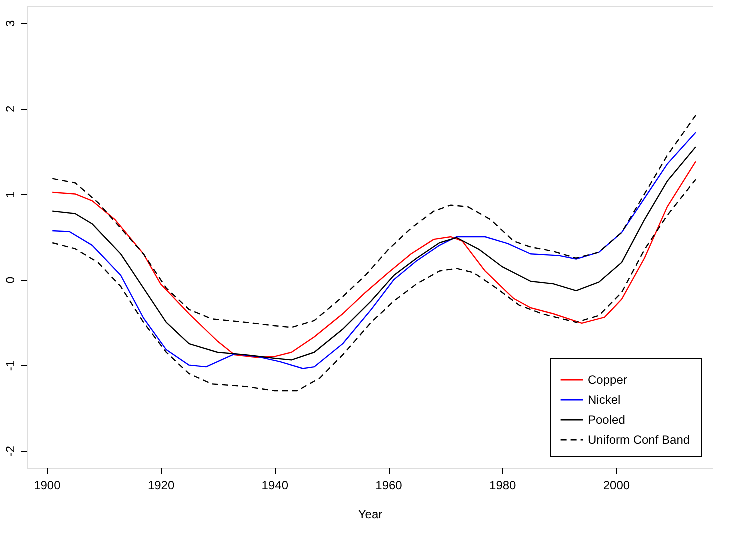 The width and height of the screenshot is (736, 537). I want to click on legend-label: Pooled, so click(607, 420).